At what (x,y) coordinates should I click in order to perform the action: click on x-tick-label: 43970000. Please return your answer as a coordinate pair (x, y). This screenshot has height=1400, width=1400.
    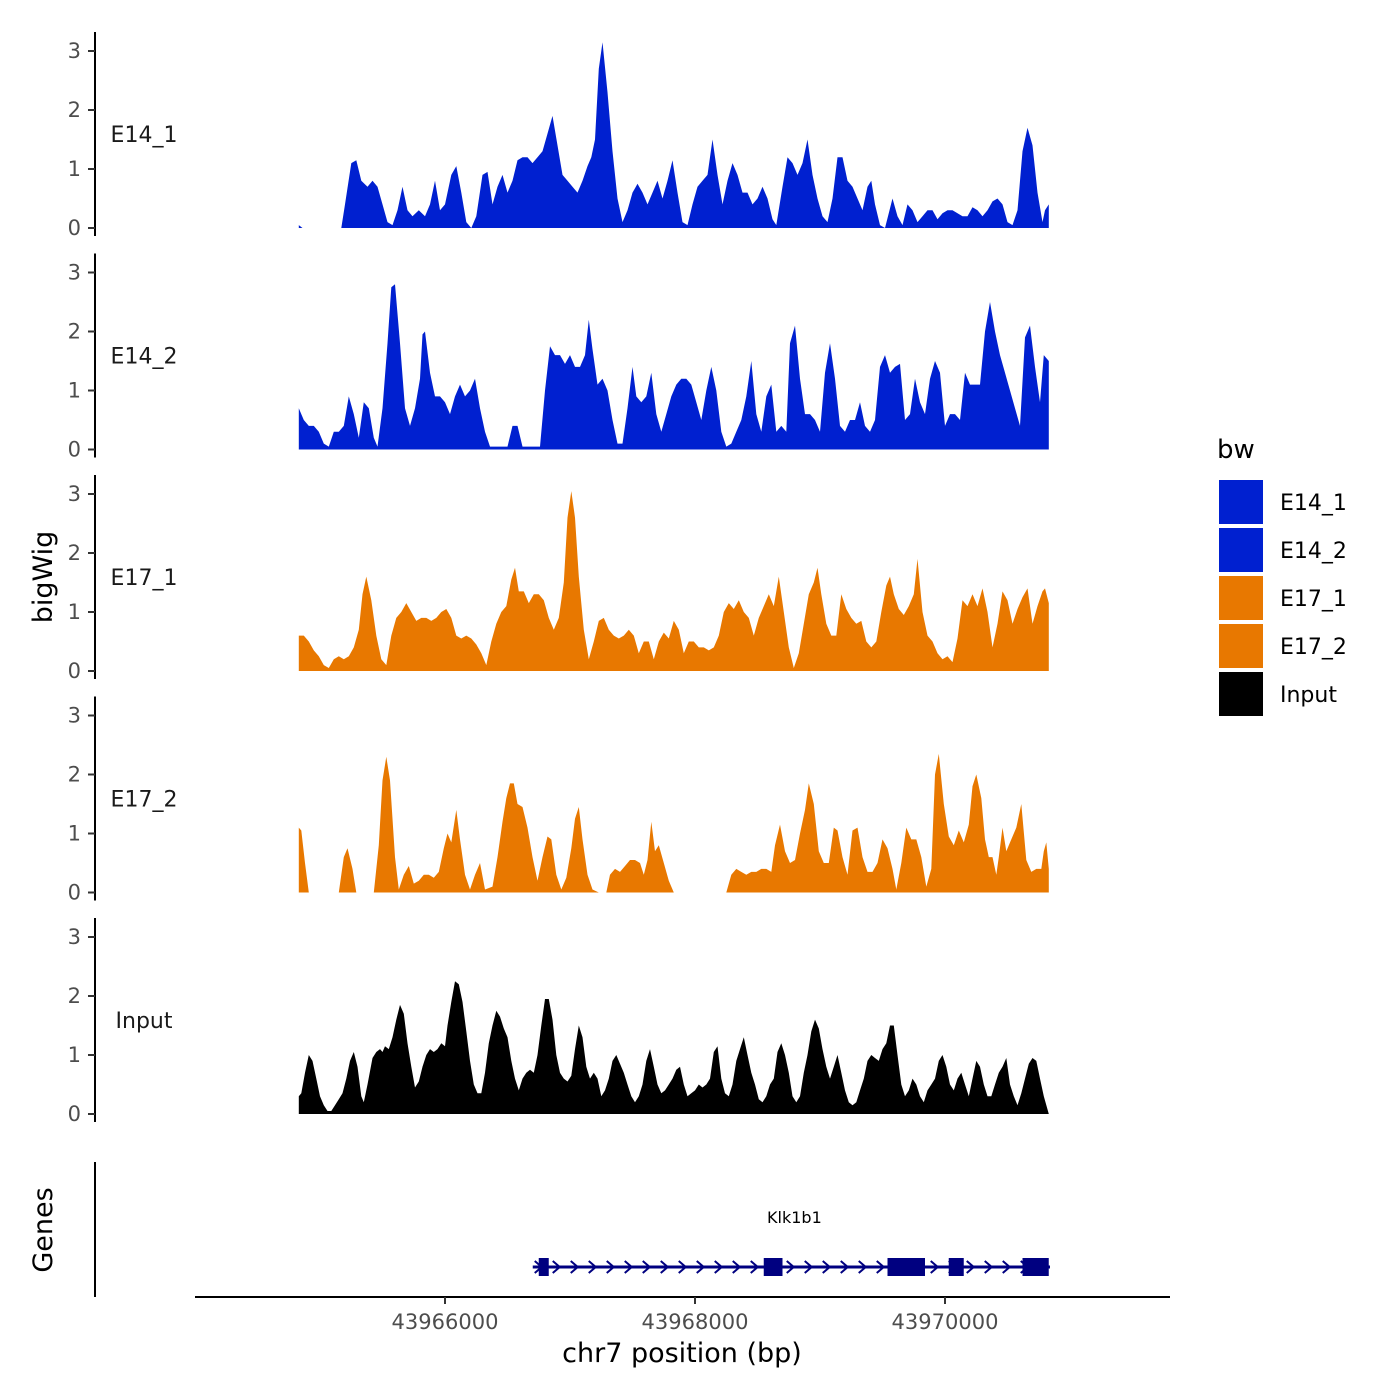
    Looking at the image, I should click on (945, 1322).